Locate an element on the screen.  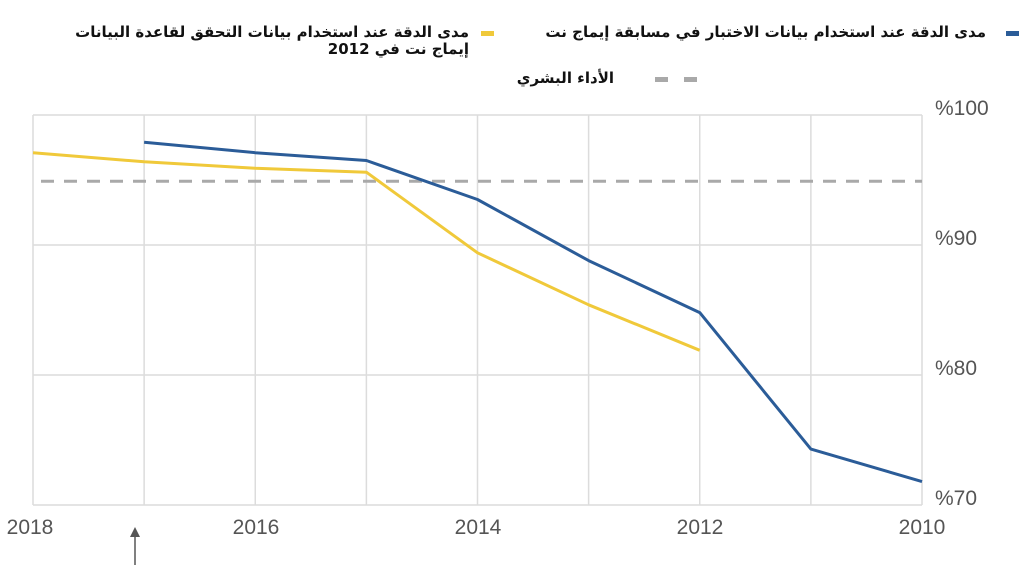
x-tick-label: 2014 is located at coordinates (478, 527).